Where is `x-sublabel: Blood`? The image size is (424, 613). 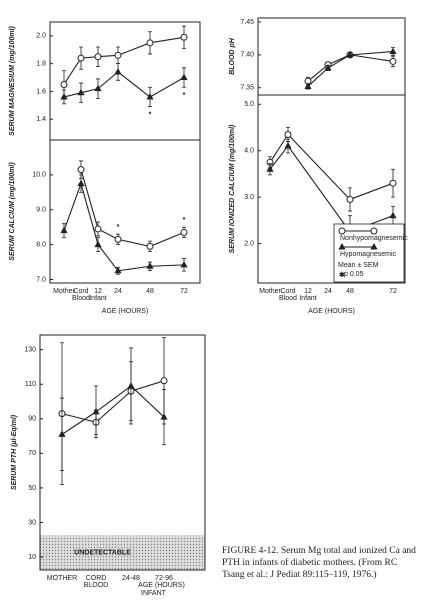
x-sublabel: Blood is located at coordinates (288, 298).